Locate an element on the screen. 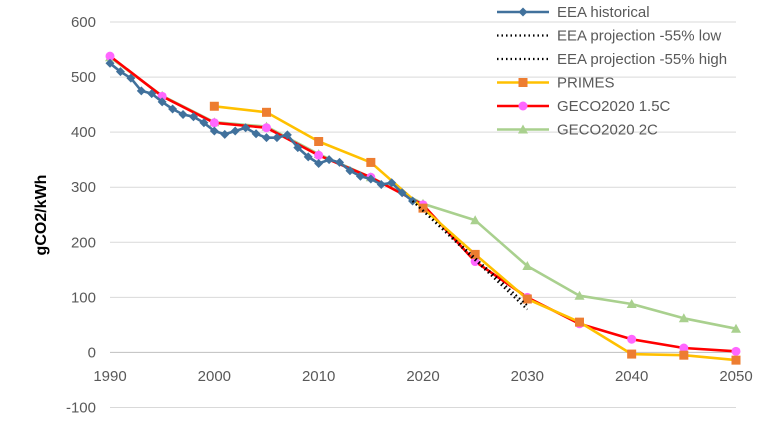  y-tick-label: 200 is located at coordinates (83, 242).